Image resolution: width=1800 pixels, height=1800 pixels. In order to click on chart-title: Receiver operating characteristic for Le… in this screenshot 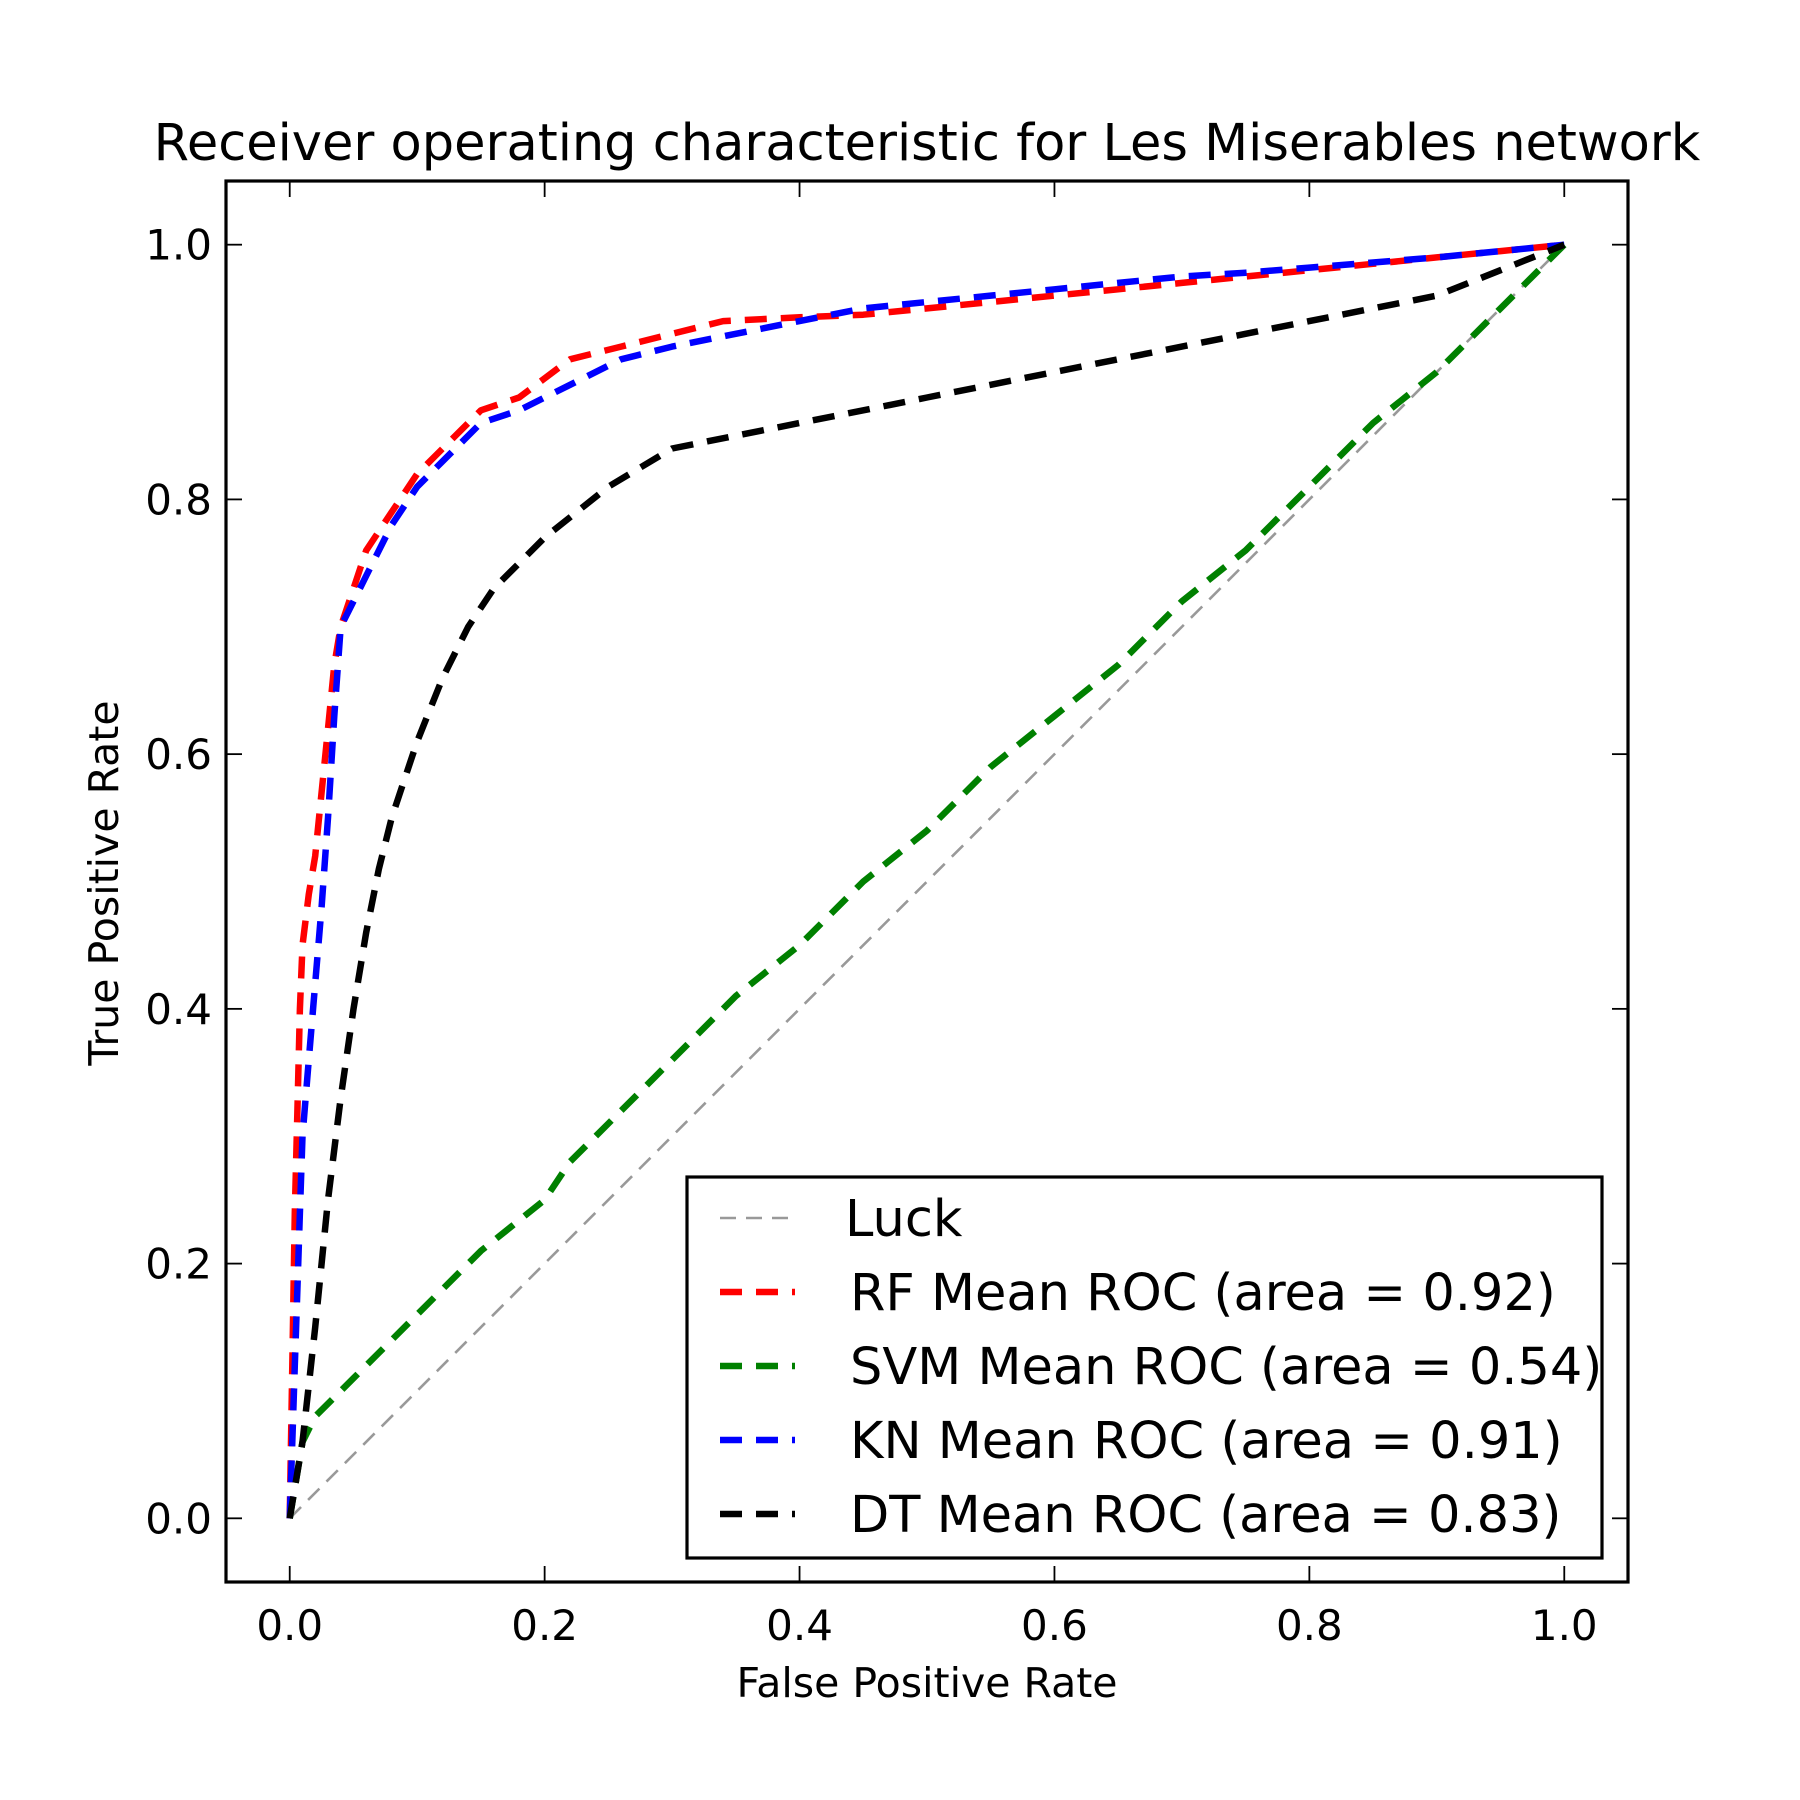, I will do `click(927, 143)`.